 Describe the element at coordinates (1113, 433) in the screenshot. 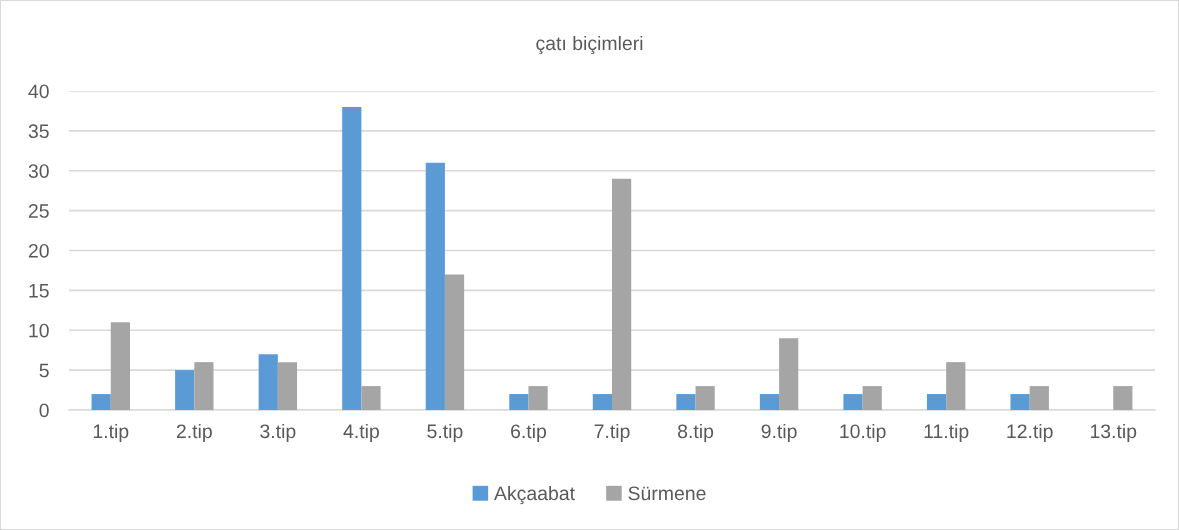

I see `x-tick-label: 13.tip` at that location.